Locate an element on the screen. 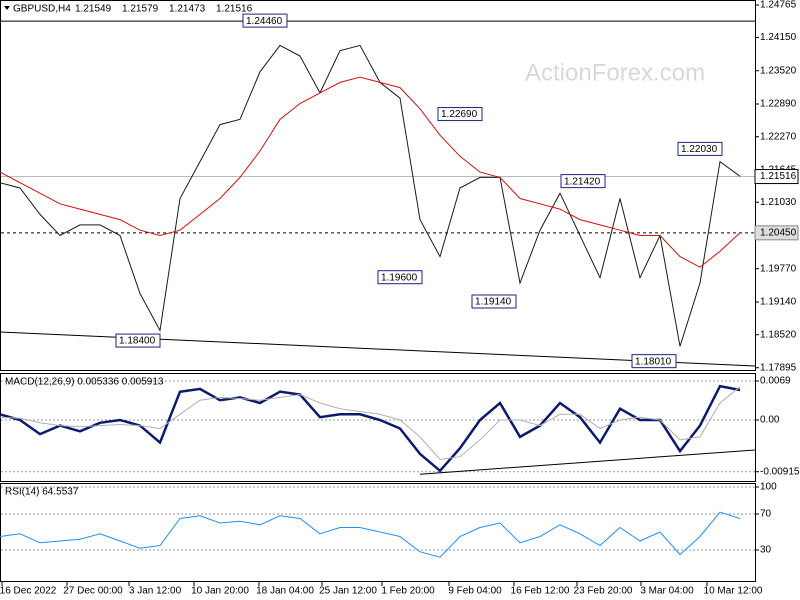  annotation-label: 1.22690 is located at coordinates (459, 114).